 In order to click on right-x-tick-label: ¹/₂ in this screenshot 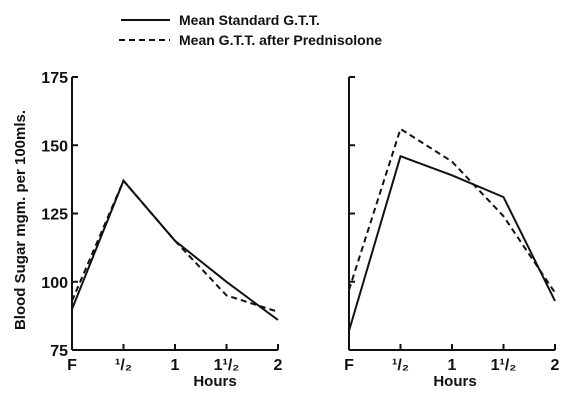, I will do `click(400, 365)`.